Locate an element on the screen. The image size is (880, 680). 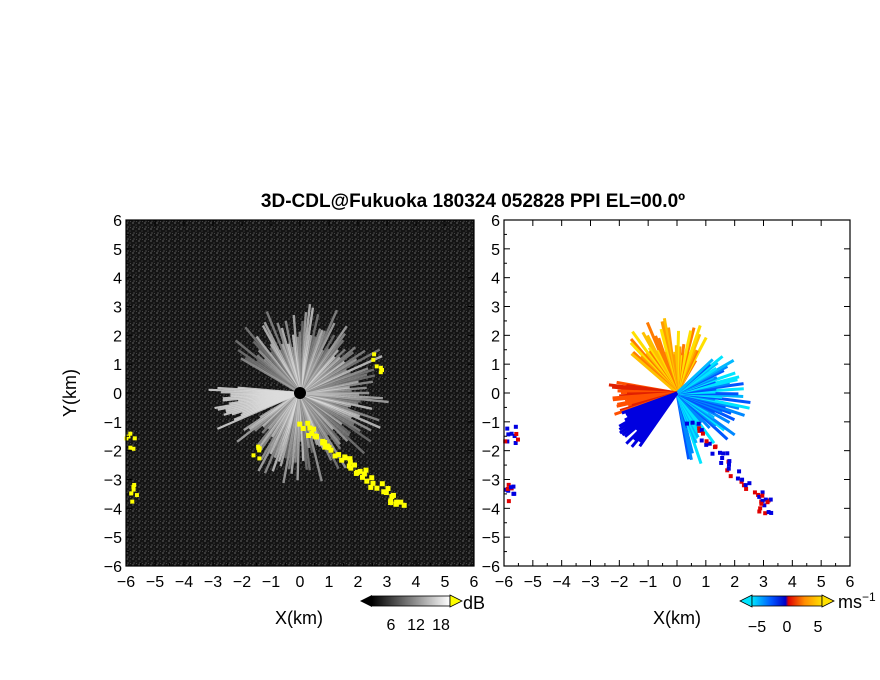
colorbar-db-bar is located at coordinates (411, 601).